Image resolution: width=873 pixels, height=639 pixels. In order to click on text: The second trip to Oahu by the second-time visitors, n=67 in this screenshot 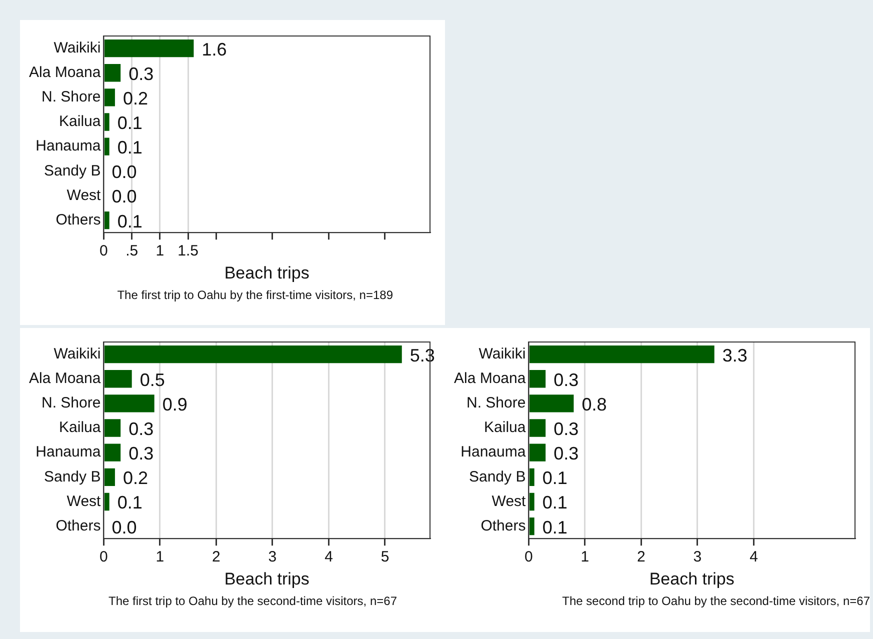, I will do `click(715, 601)`.